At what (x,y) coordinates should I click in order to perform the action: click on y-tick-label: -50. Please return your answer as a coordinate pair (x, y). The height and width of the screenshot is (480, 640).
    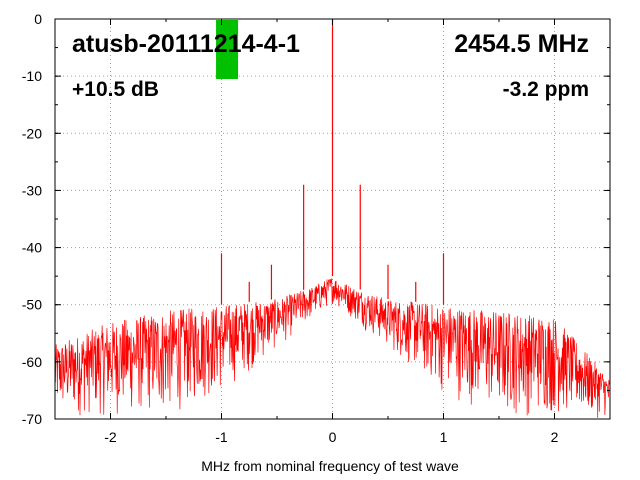
    Looking at the image, I should click on (32, 305).